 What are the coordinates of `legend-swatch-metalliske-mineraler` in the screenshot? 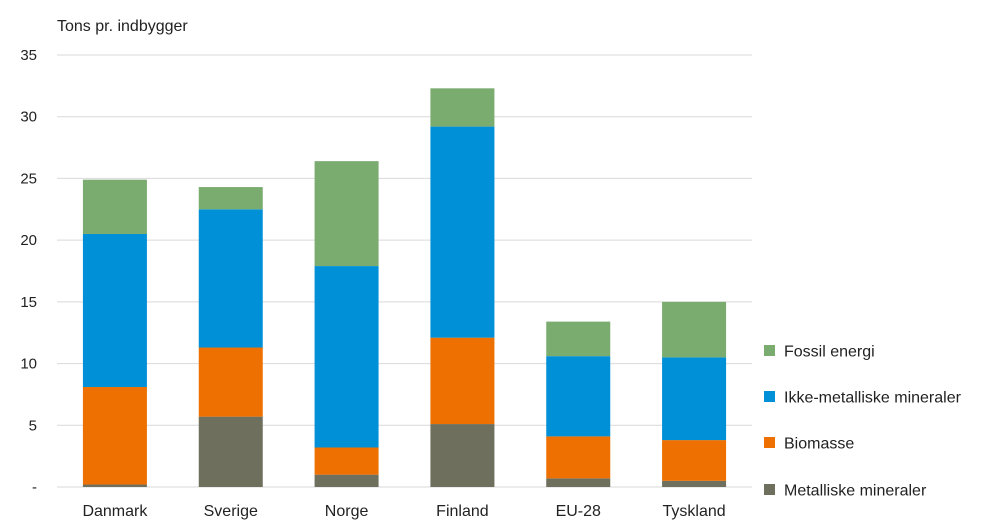 It's located at (769, 489).